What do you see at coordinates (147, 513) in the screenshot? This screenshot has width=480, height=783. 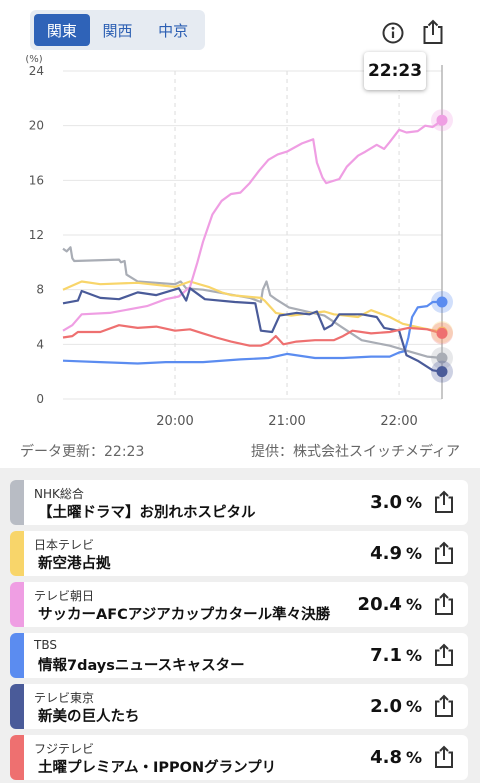 I see `program-title: 【土曜ドラマ】お別れホスピタル` at bounding box center [147, 513].